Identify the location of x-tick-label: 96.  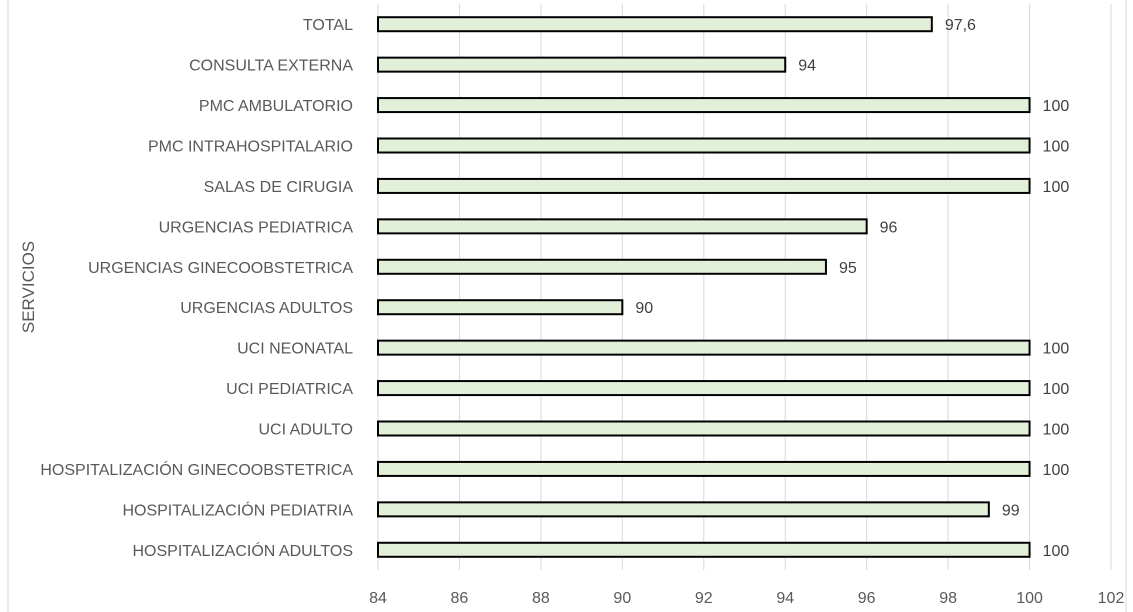
(867, 598).